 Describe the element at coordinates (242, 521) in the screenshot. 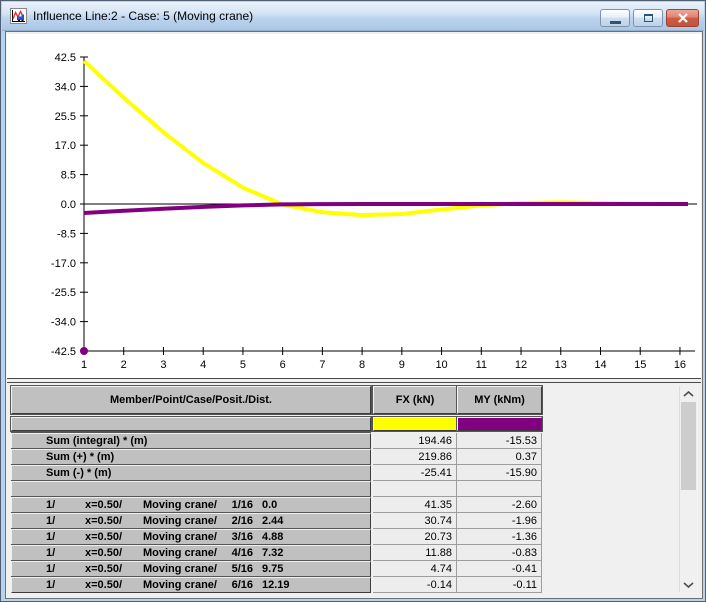

I see `row-label-part: 2/16` at that location.